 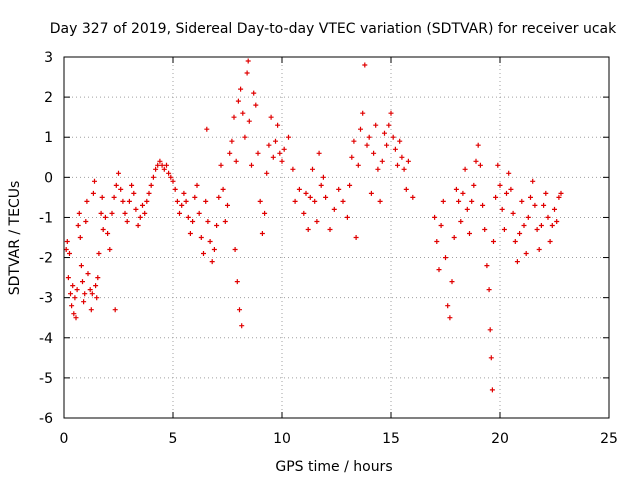 What do you see at coordinates (46, 339) in the screenshot?
I see `y-tick-label: -4` at bounding box center [46, 339].